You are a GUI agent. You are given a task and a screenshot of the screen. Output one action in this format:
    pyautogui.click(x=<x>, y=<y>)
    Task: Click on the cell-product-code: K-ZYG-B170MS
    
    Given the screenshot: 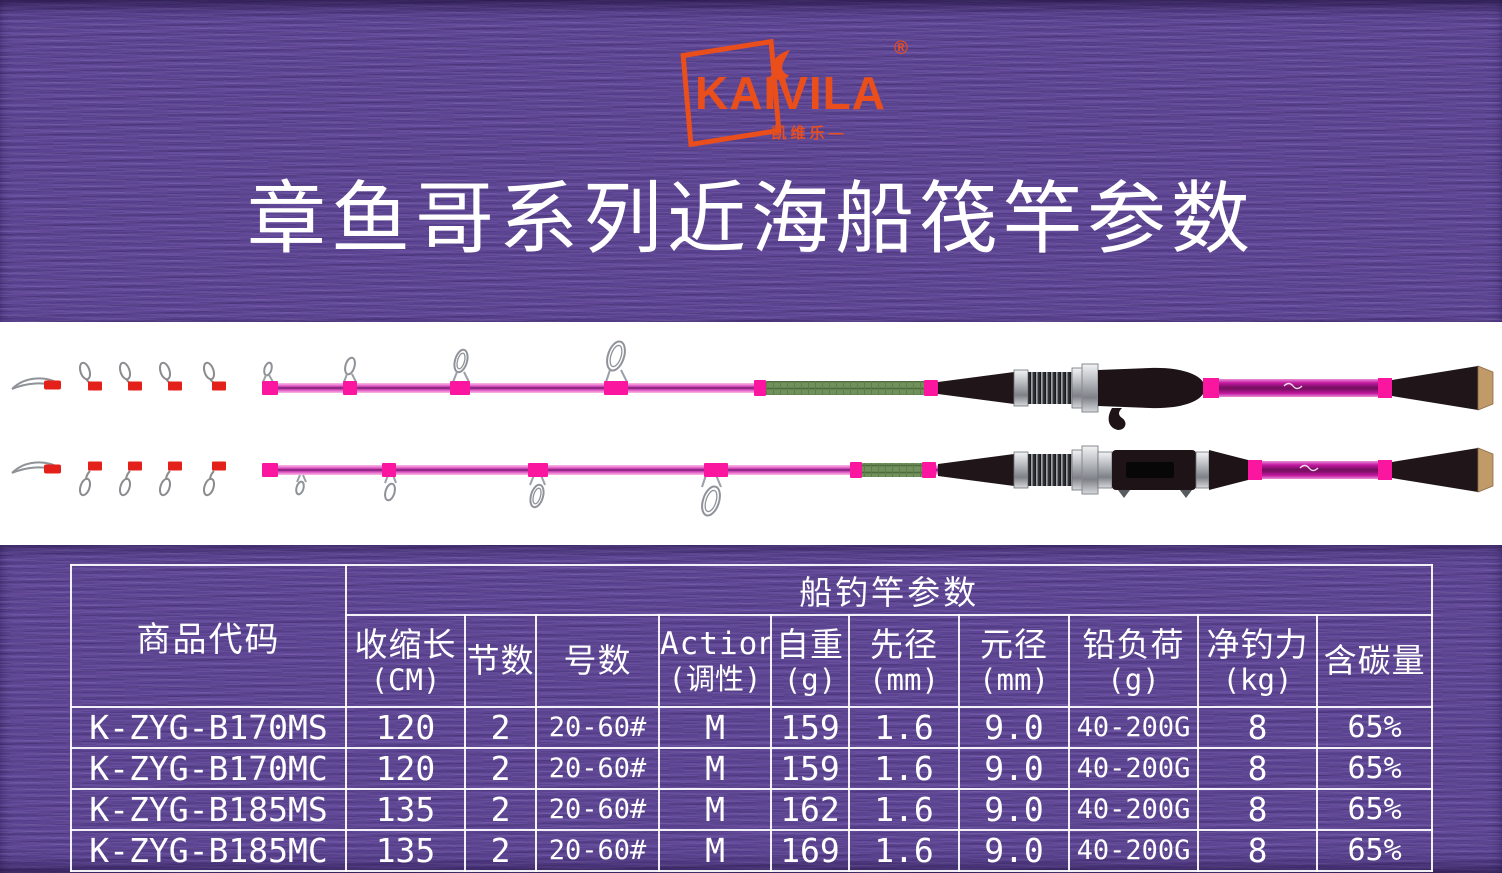 What is the action you would take?
    pyautogui.click(x=208, y=727)
    